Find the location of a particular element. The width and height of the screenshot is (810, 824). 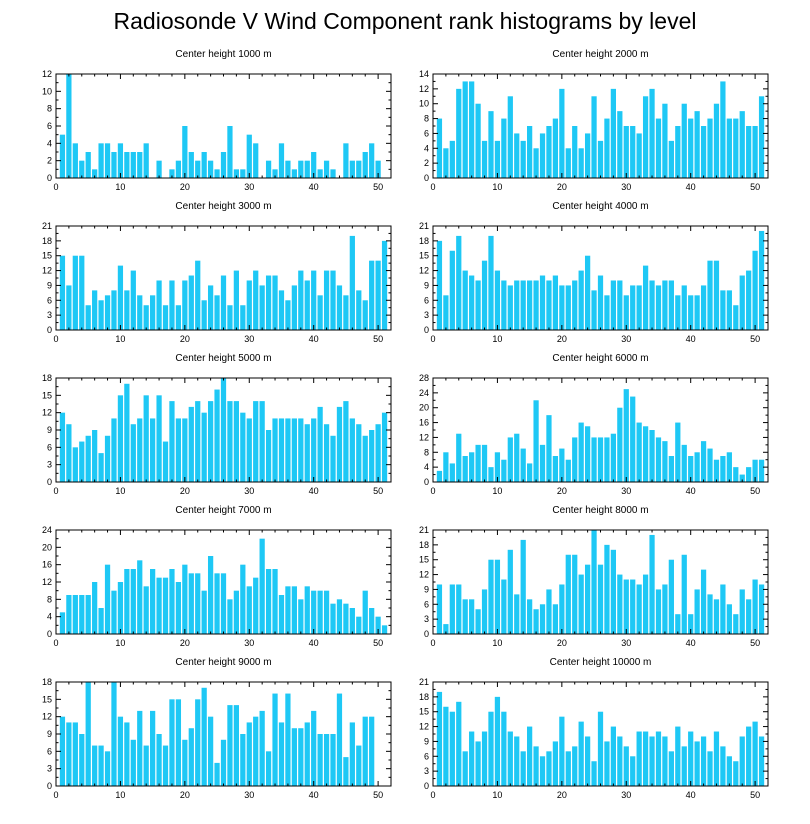

x-tick-label: 30 is located at coordinates (626, 491).